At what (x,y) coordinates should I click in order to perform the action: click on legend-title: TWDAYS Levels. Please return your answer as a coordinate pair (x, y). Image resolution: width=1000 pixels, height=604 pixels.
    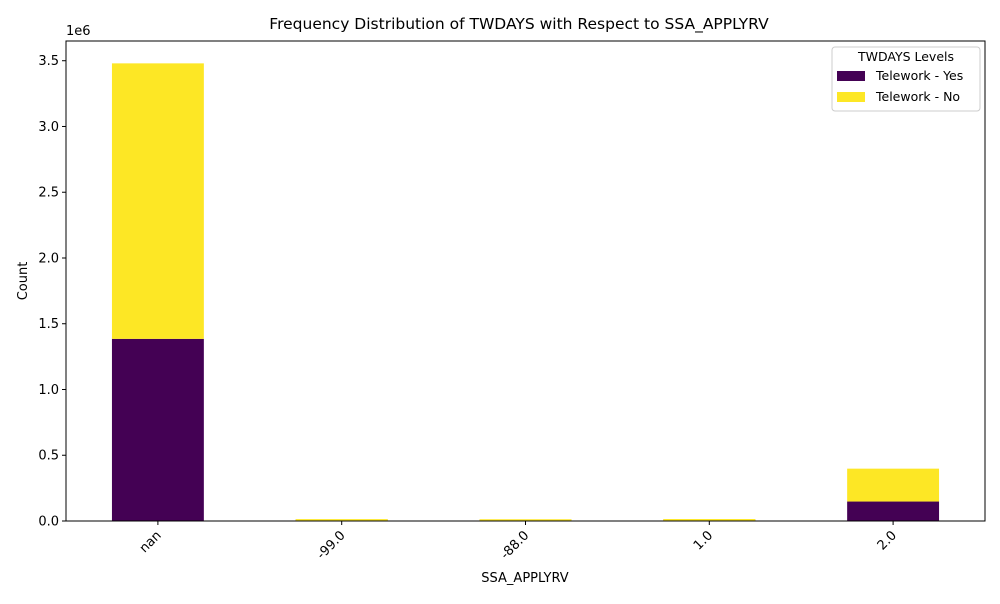
    Looking at the image, I should click on (905, 56).